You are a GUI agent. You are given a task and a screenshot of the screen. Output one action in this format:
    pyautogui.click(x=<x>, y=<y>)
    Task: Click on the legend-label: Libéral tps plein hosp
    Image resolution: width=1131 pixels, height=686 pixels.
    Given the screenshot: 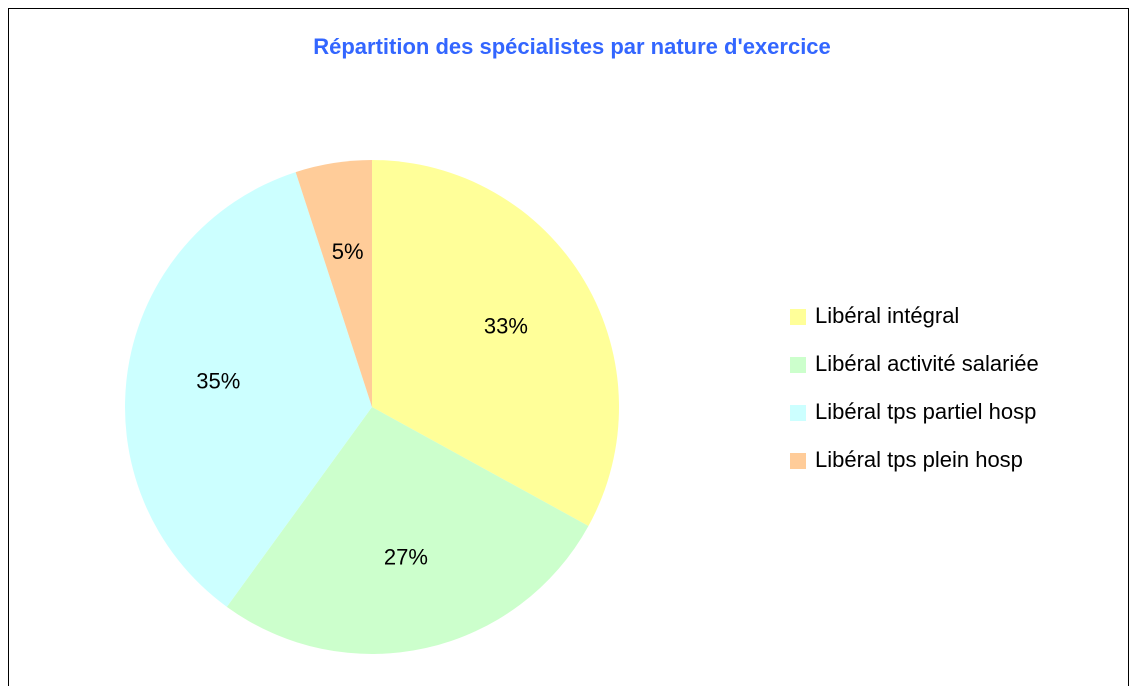 What is the action you would take?
    pyautogui.click(x=919, y=459)
    